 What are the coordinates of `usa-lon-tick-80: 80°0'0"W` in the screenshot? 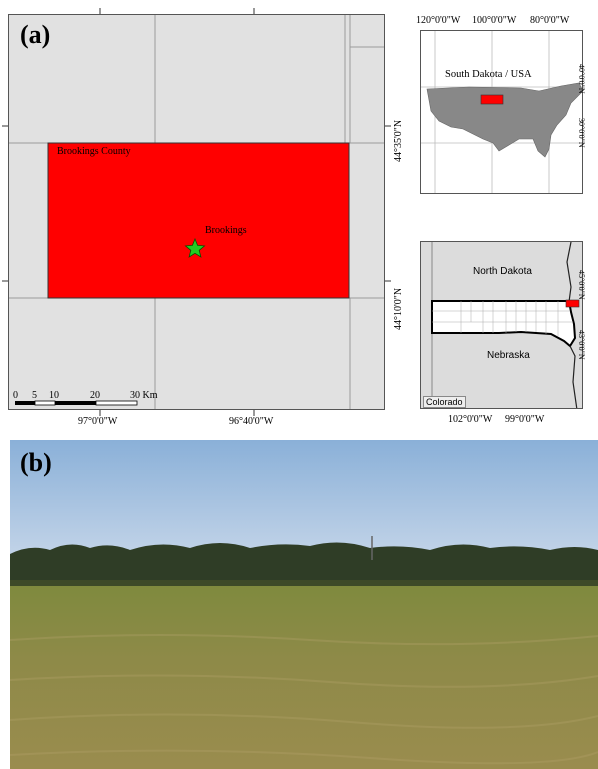 It's located at (550, 20).